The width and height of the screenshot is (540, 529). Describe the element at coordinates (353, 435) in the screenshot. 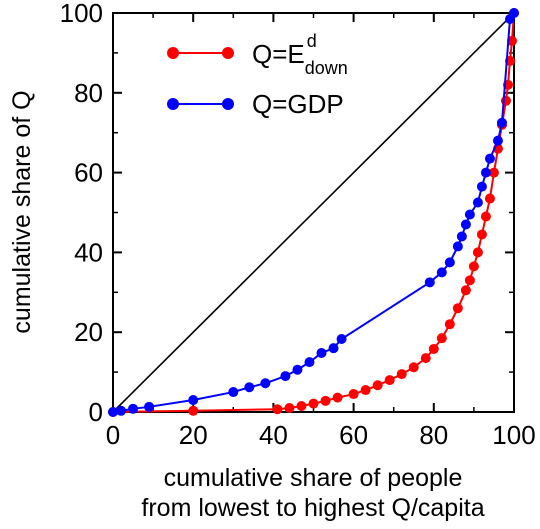

I see `x-tick-label: 60` at that location.